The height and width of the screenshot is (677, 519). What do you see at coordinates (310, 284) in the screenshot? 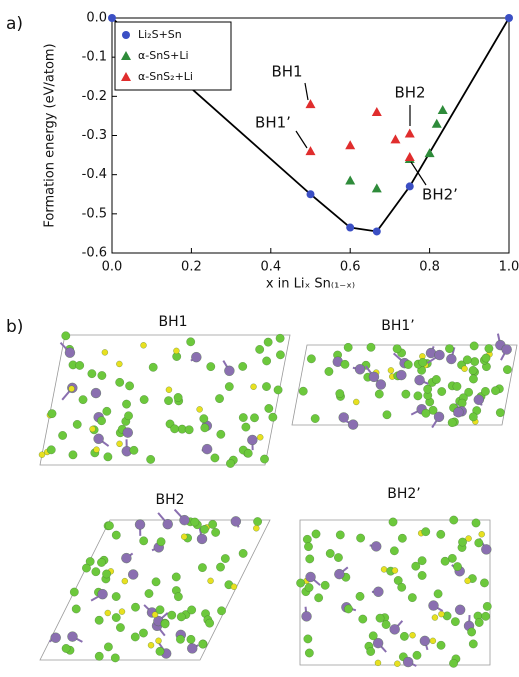
I see `x-axis-label: x in Liₓ Sn₍₁₋ₓ₎` at bounding box center [310, 284].